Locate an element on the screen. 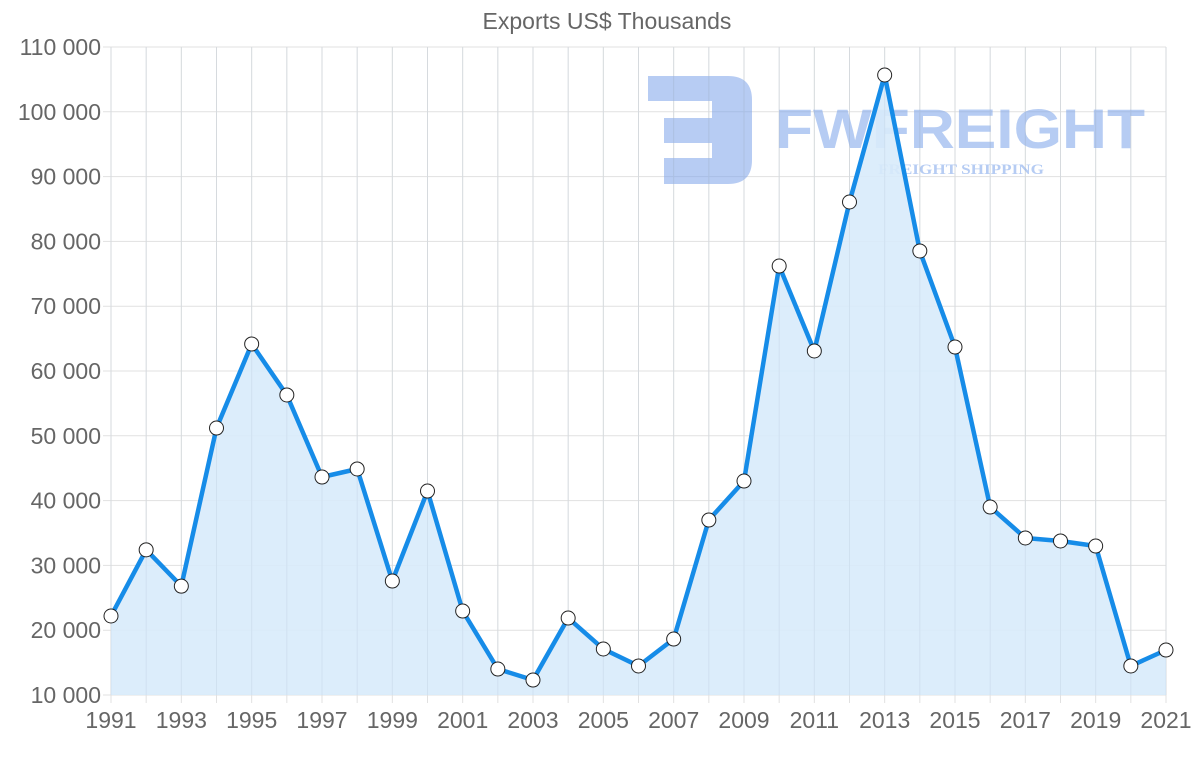 This screenshot has height=763, width=1200. x-tick-label: 2019 is located at coordinates (1095, 720).